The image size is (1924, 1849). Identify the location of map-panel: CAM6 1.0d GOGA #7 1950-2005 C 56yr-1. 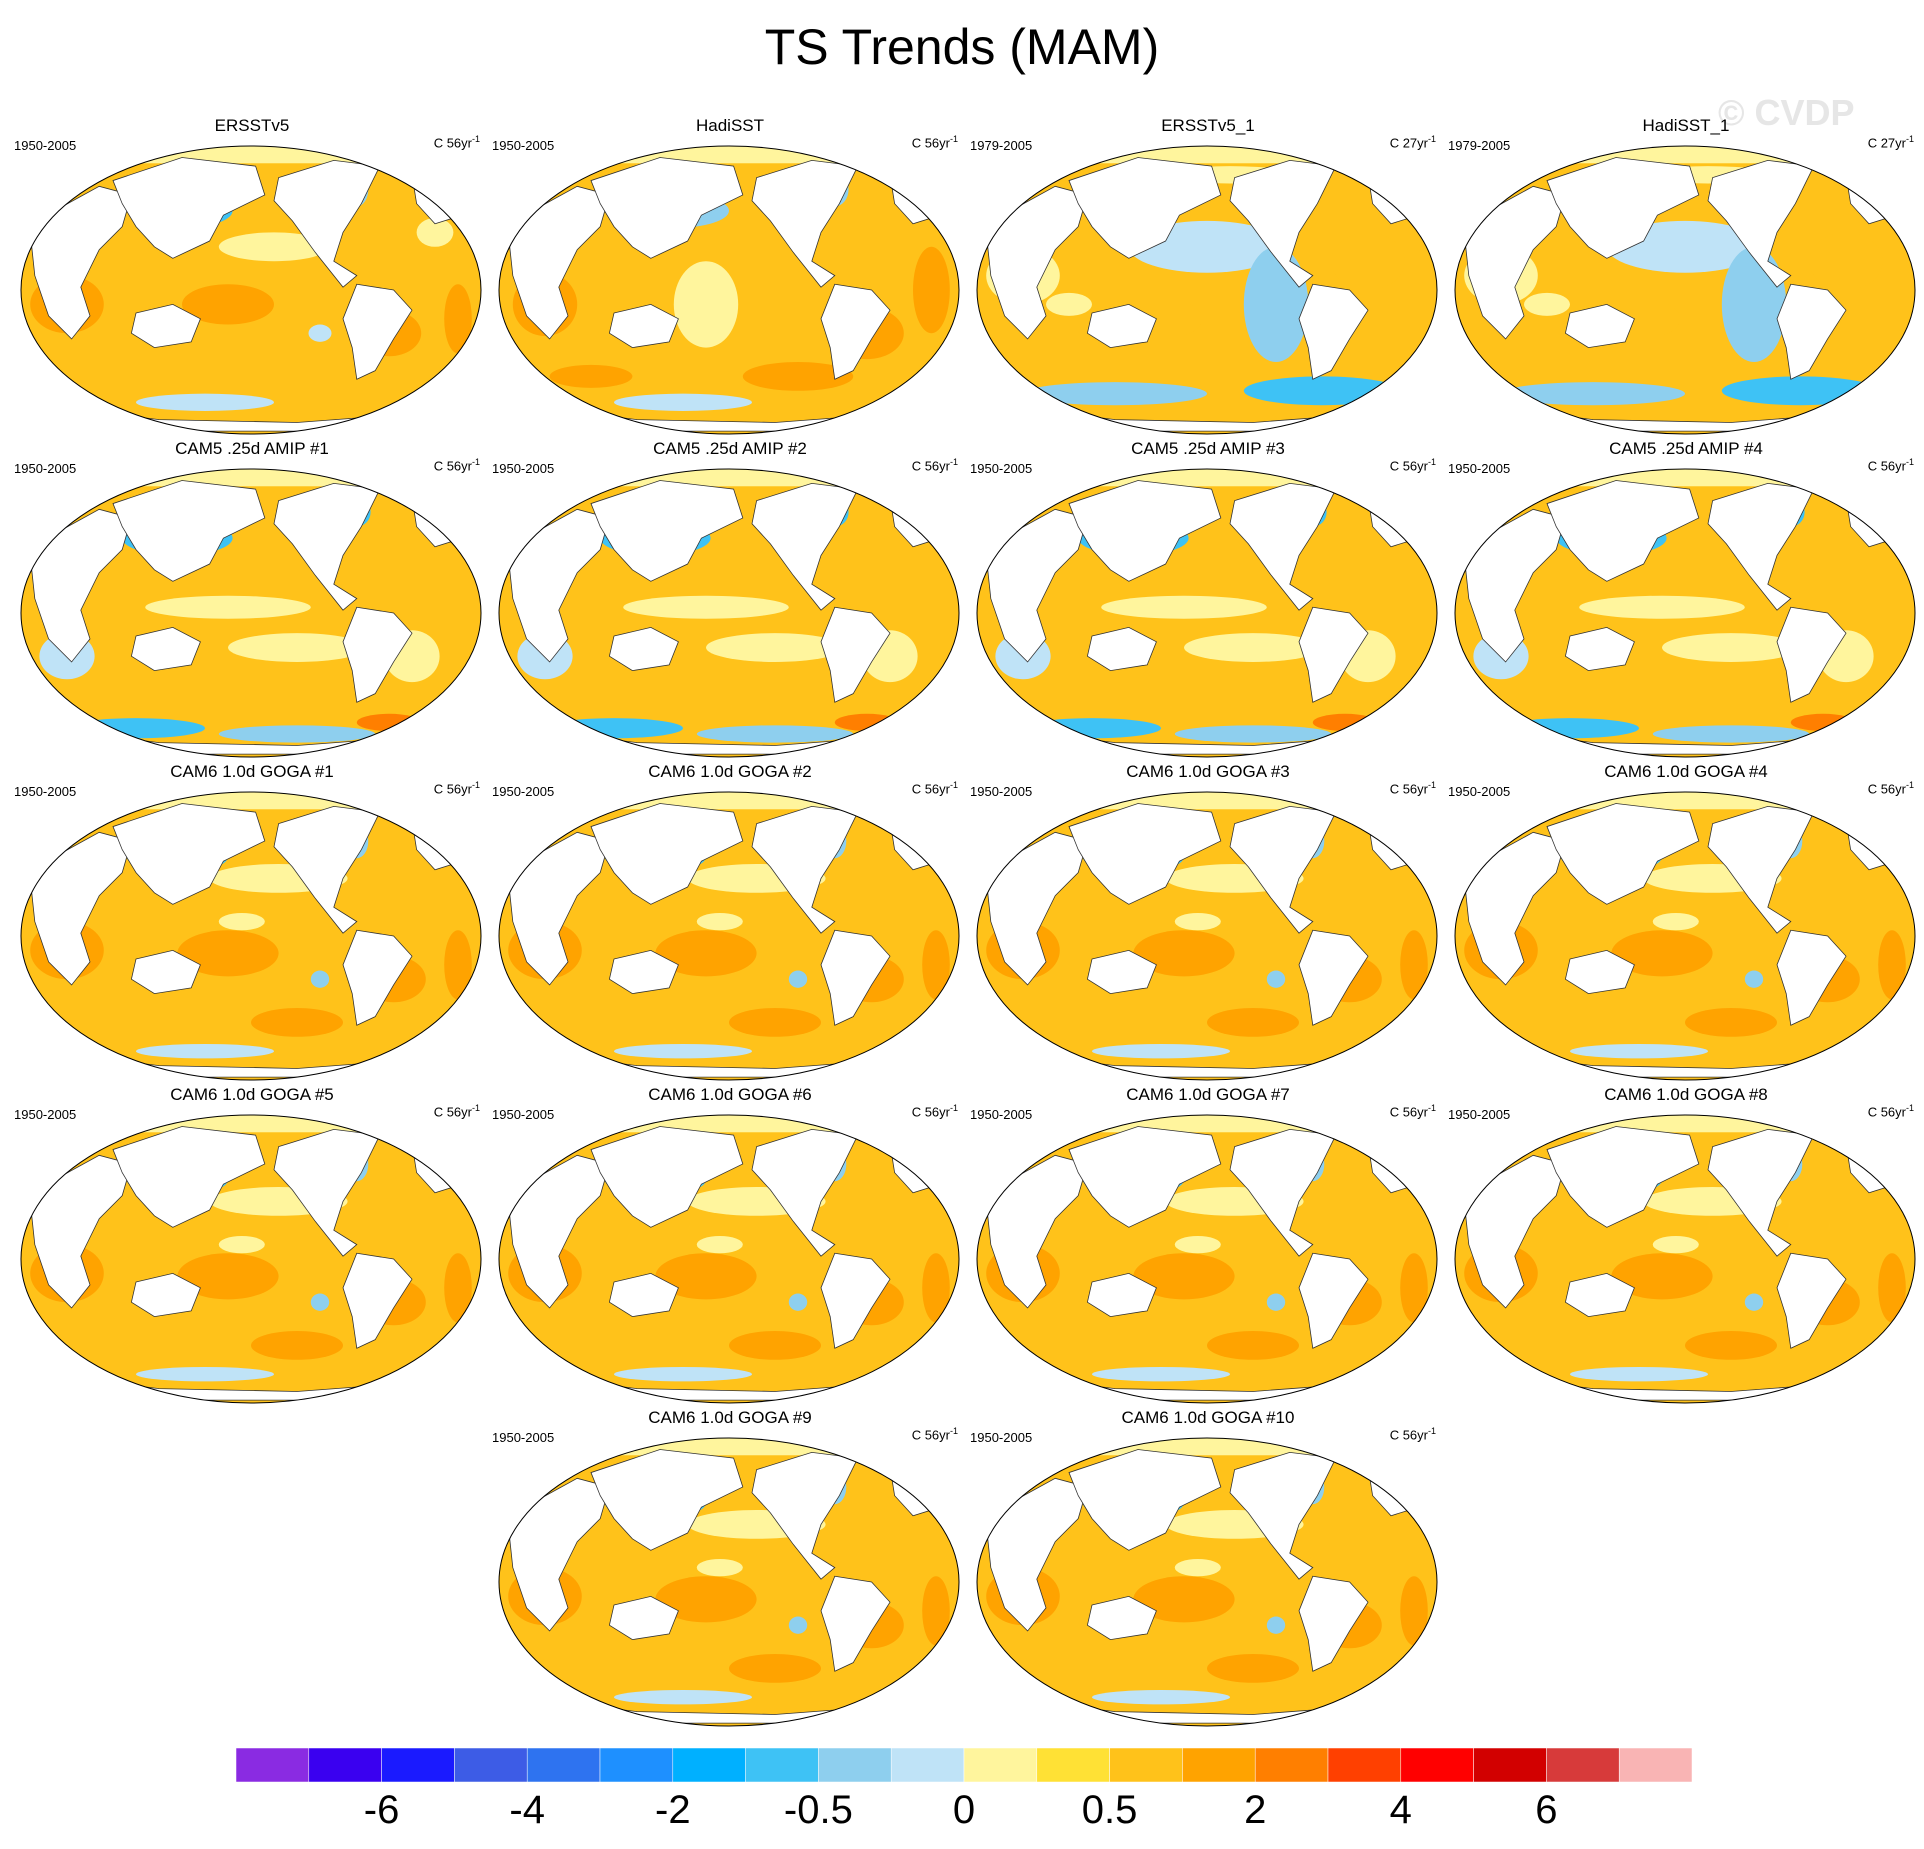
(1208, 1245).